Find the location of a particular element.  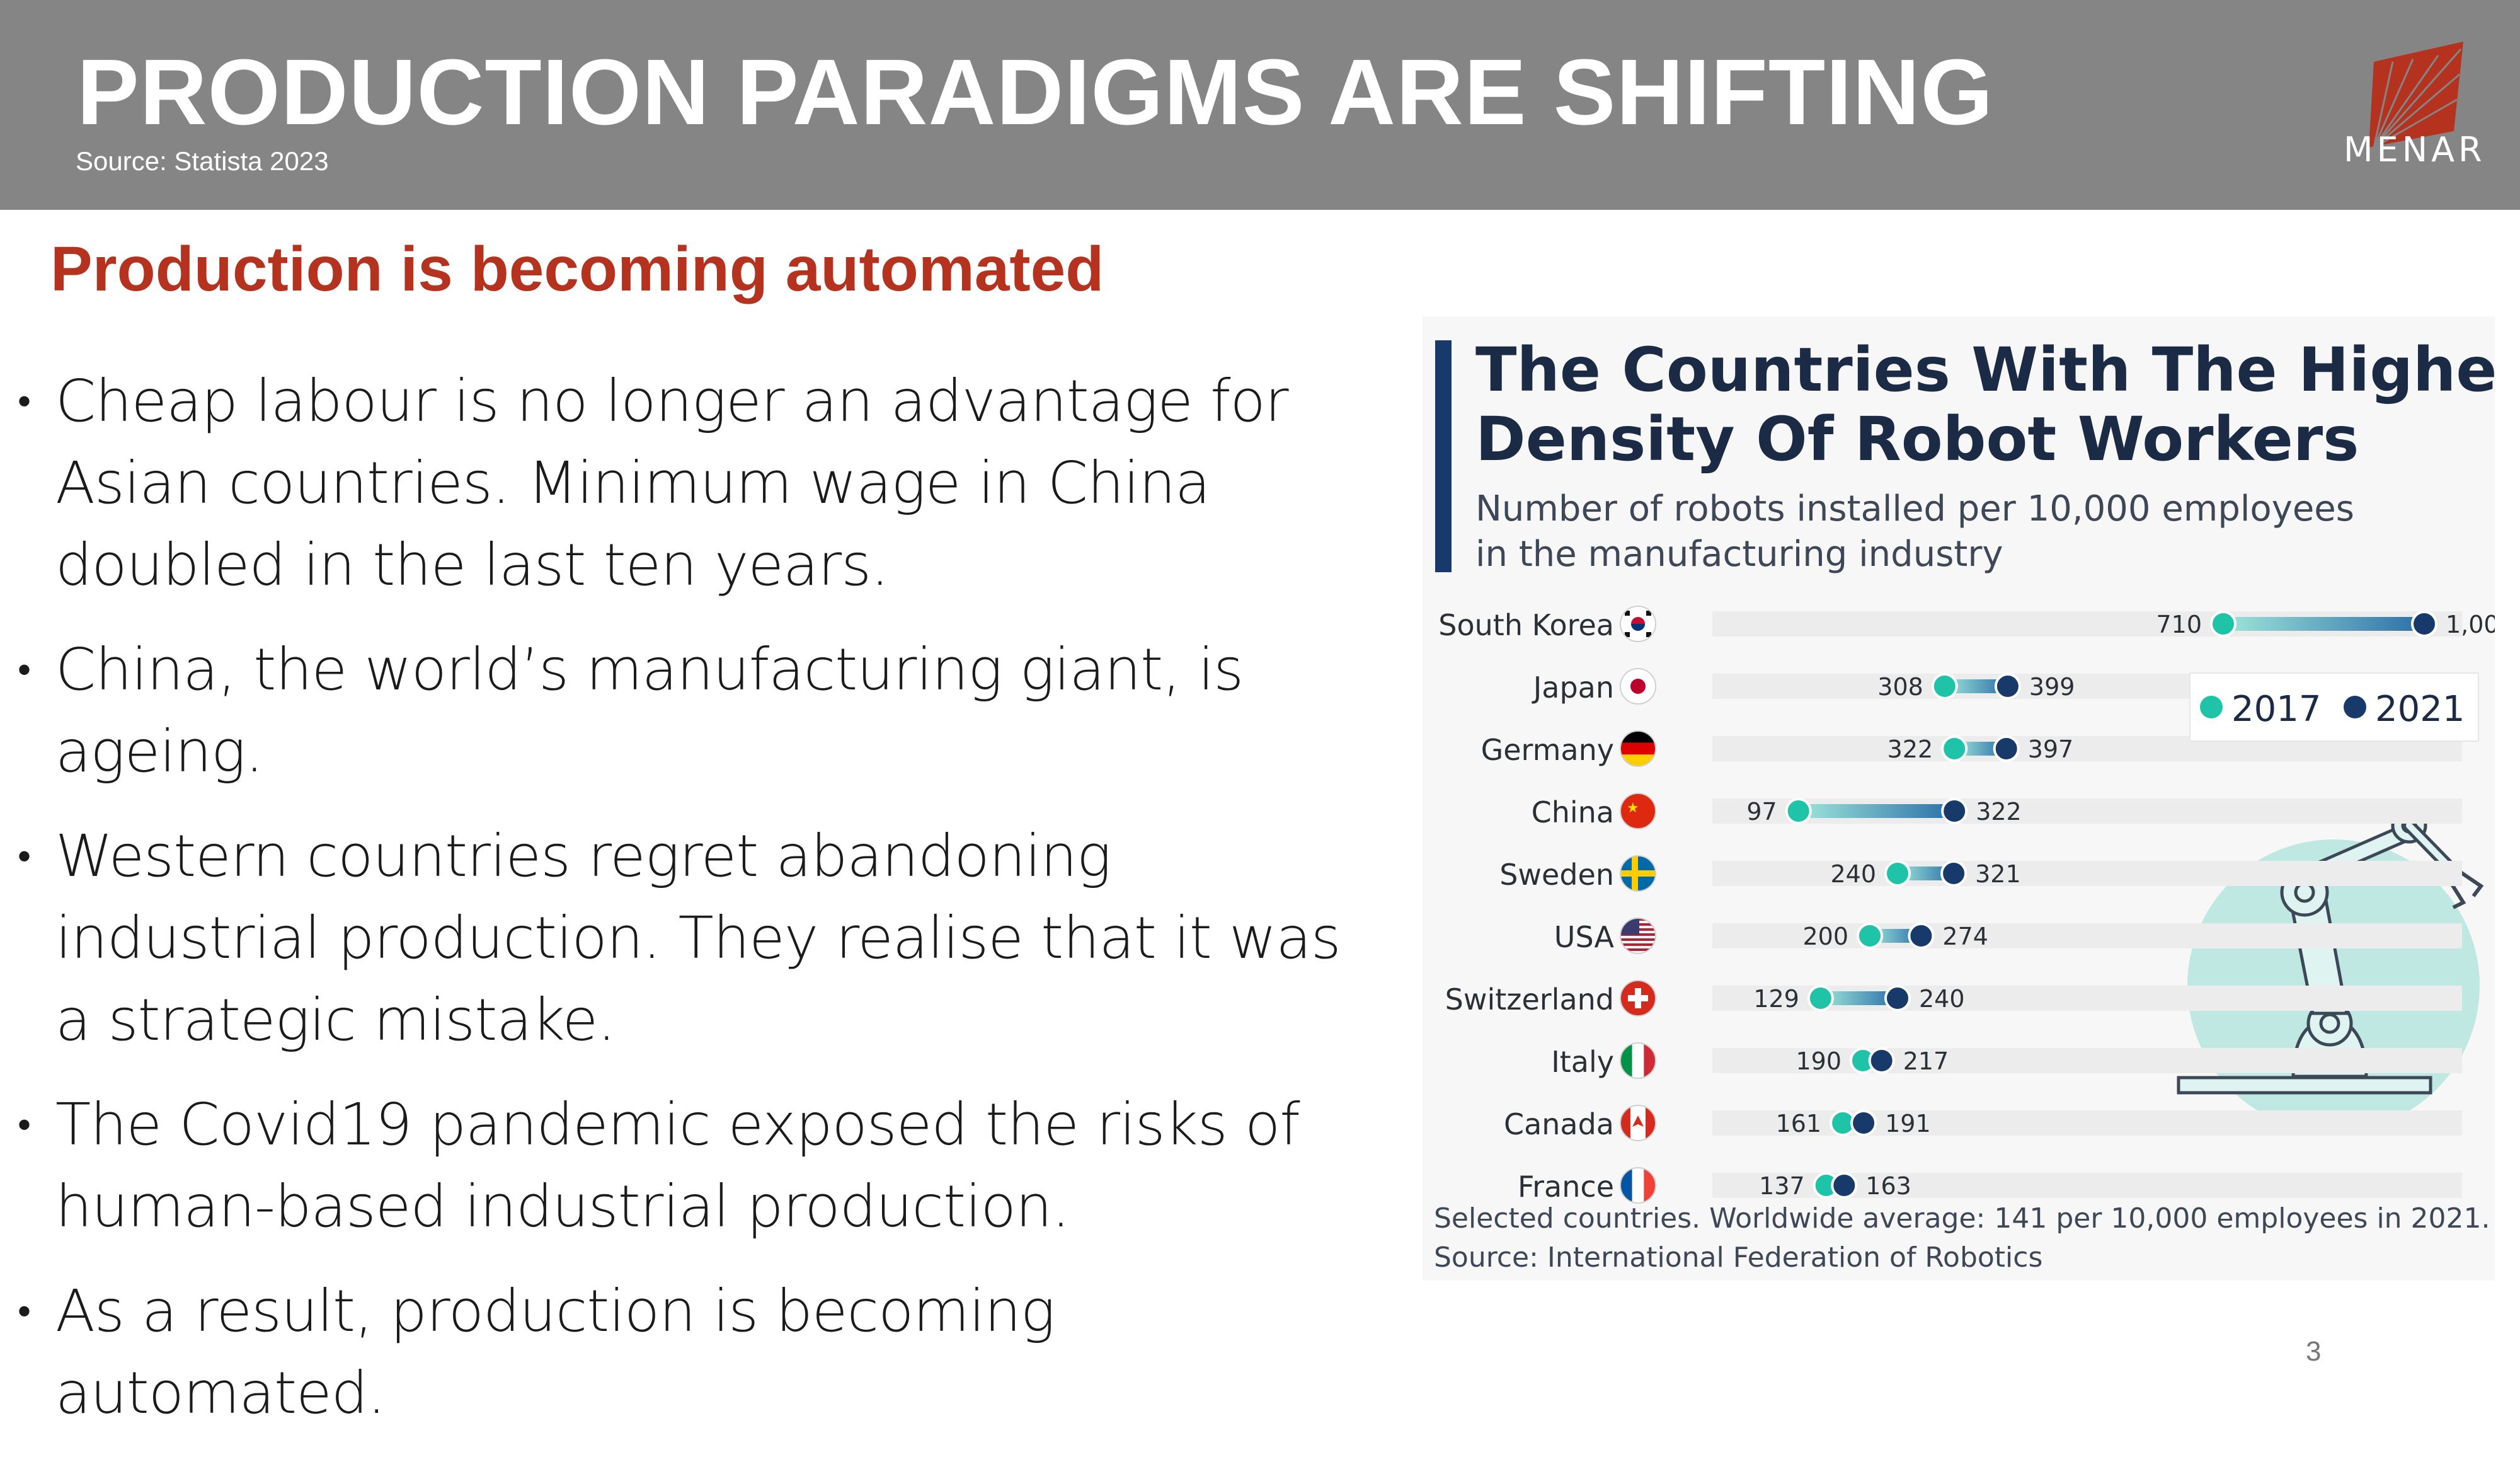

country-label: Italy is located at coordinates (1582, 1062).